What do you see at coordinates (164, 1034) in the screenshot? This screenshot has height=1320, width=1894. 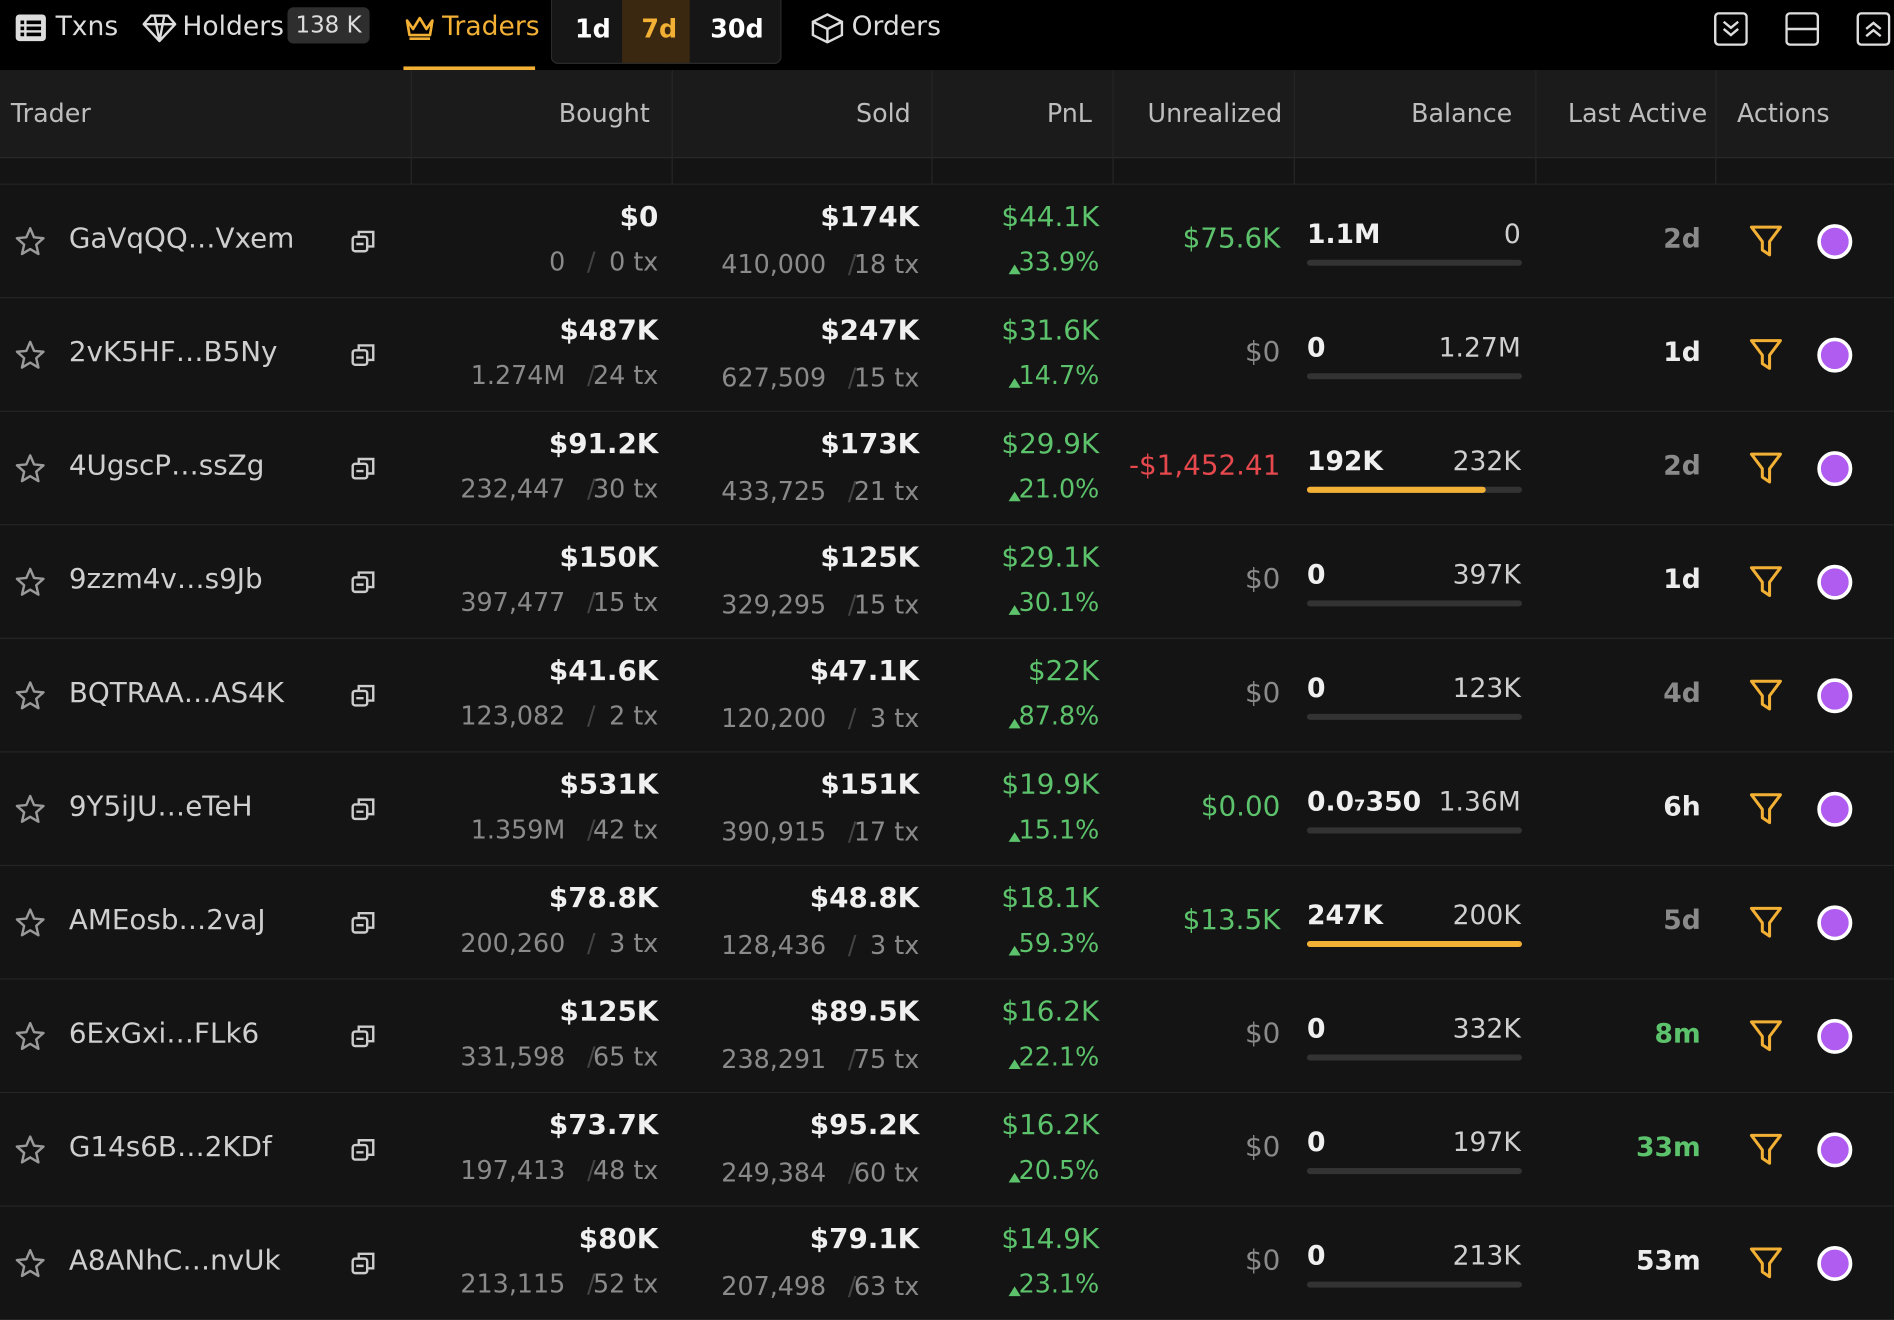 I see `trader-address: 6ExGxi…FLk6` at bounding box center [164, 1034].